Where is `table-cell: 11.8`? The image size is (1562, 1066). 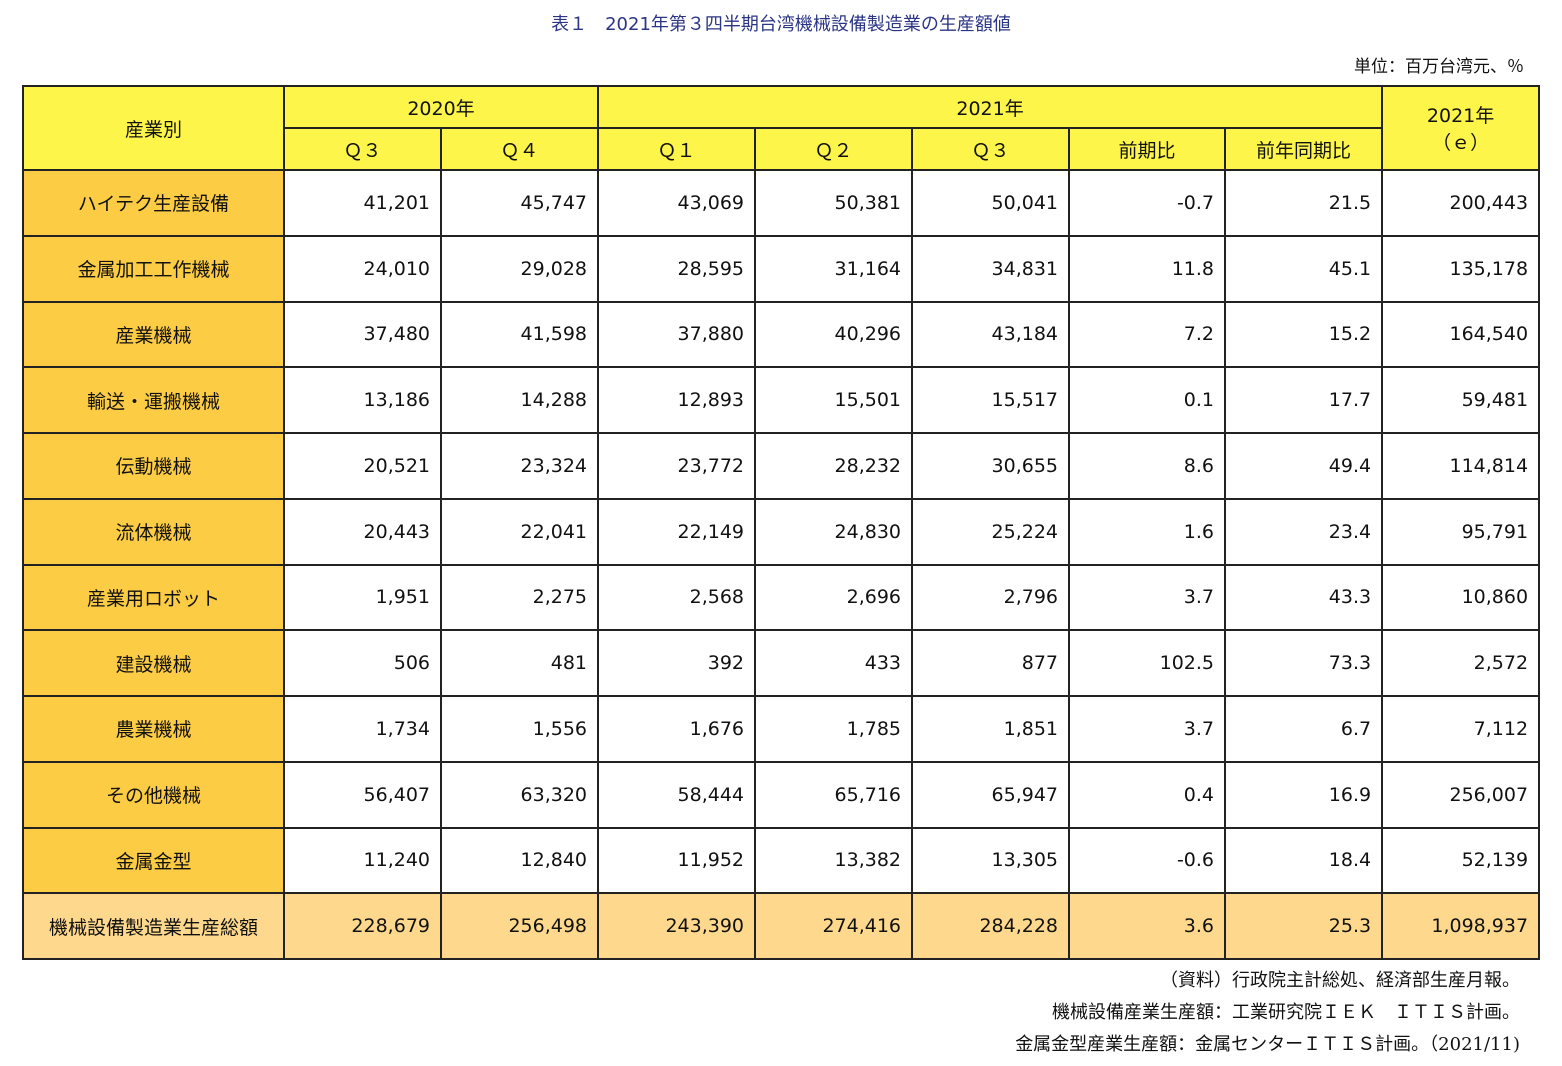 table-cell: 11.8 is located at coordinates (1147, 268).